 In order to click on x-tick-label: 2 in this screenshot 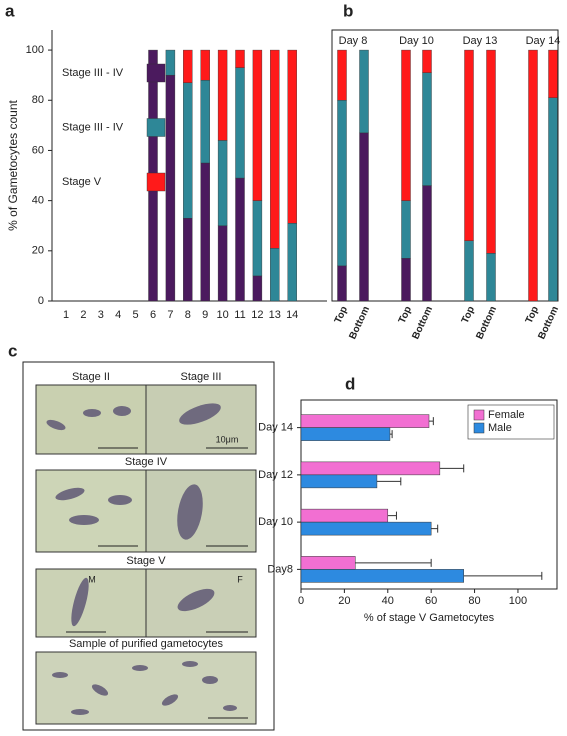, I will do `click(83, 315)`.